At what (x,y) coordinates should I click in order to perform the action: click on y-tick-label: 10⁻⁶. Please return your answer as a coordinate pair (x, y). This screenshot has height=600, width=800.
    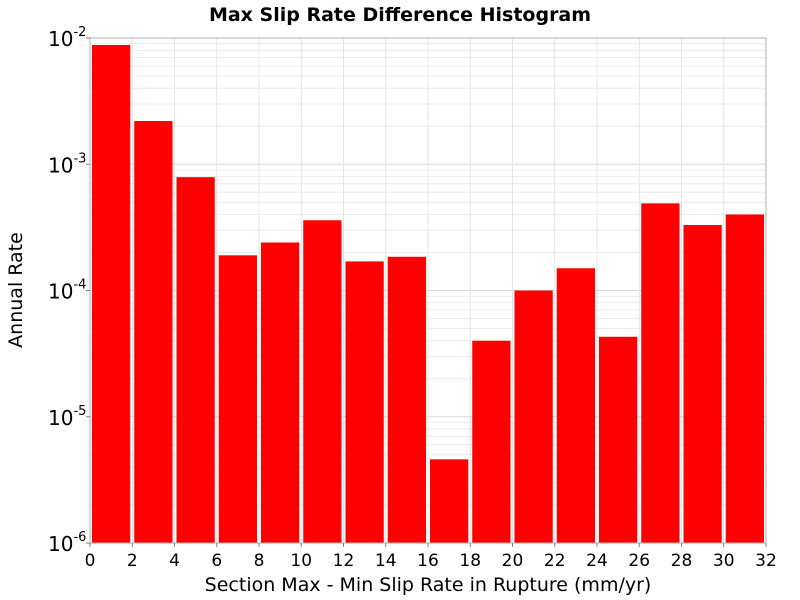
    Looking at the image, I should click on (67, 543).